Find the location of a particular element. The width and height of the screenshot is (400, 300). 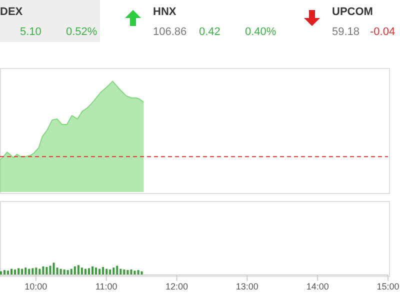

x-tick-label: 11:00 is located at coordinates (106, 286).